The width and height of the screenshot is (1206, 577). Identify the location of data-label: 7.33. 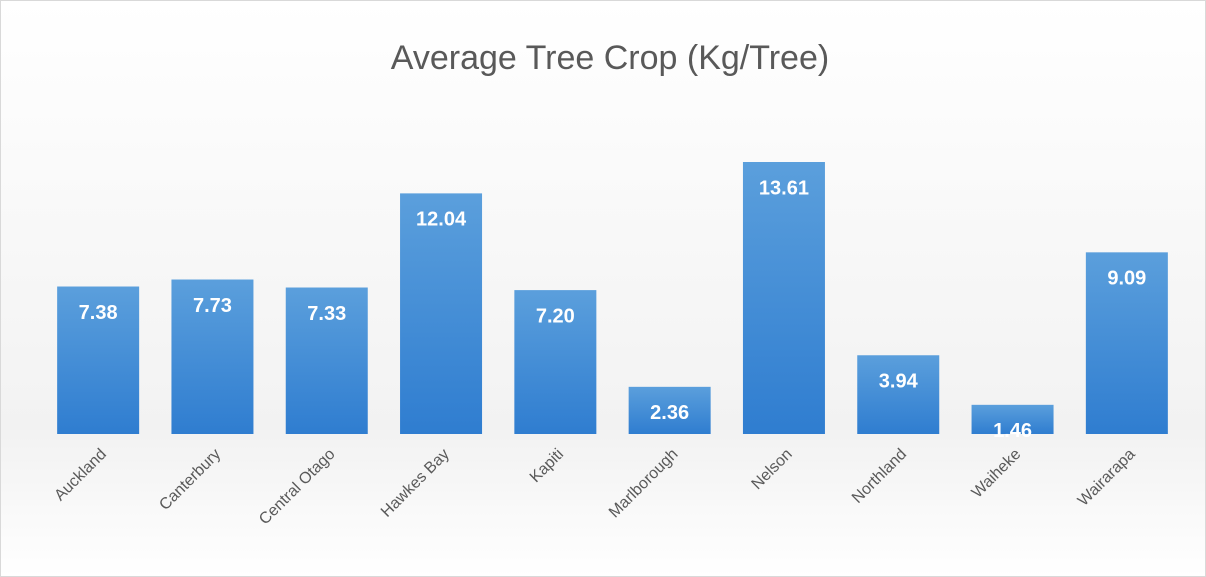
(326, 314).